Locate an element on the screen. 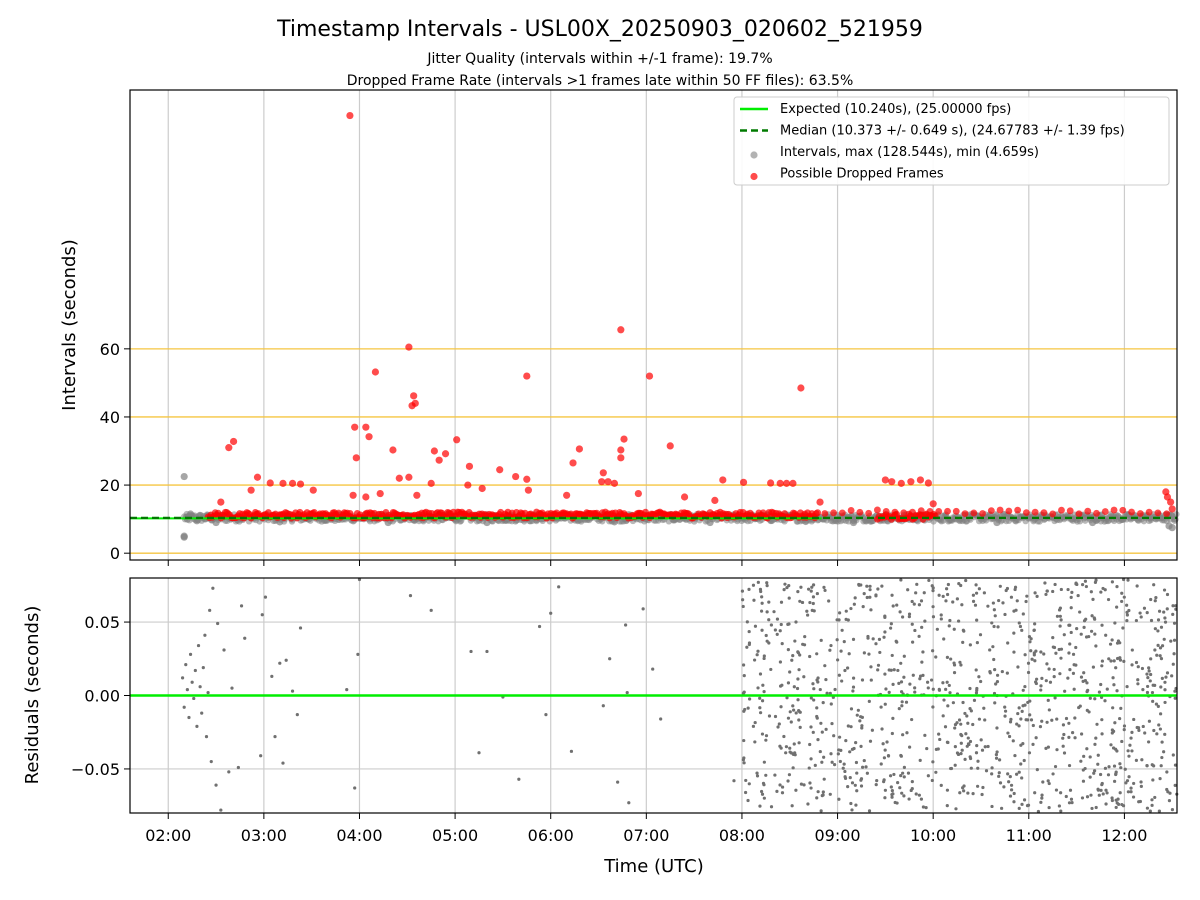 The image size is (1200, 900). interval-point is located at coordinates (190, 514).